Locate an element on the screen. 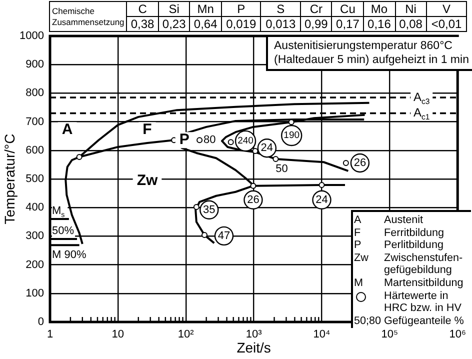  text: F Ferritbildung is located at coordinates (399, 232).